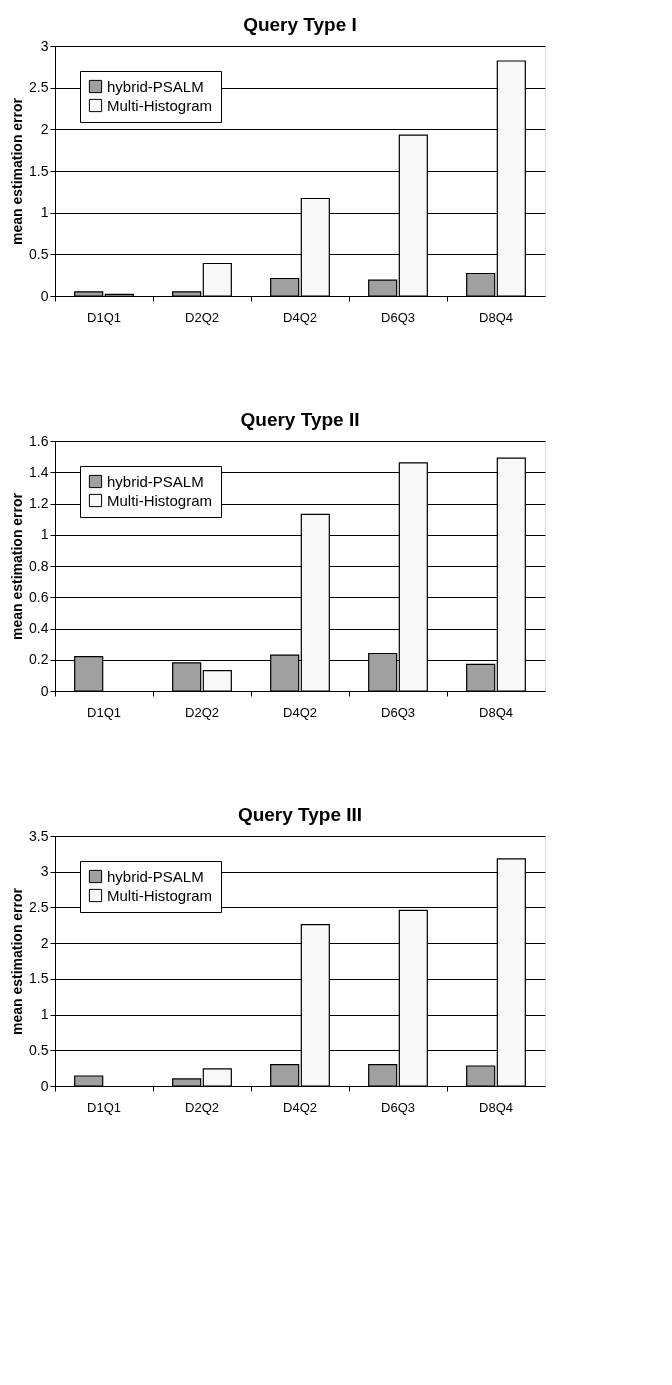 The height and width of the screenshot is (1385, 672). Describe the element at coordinates (39, 565) in the screenshot. I see `y-tick-label: 0.8` at that location.